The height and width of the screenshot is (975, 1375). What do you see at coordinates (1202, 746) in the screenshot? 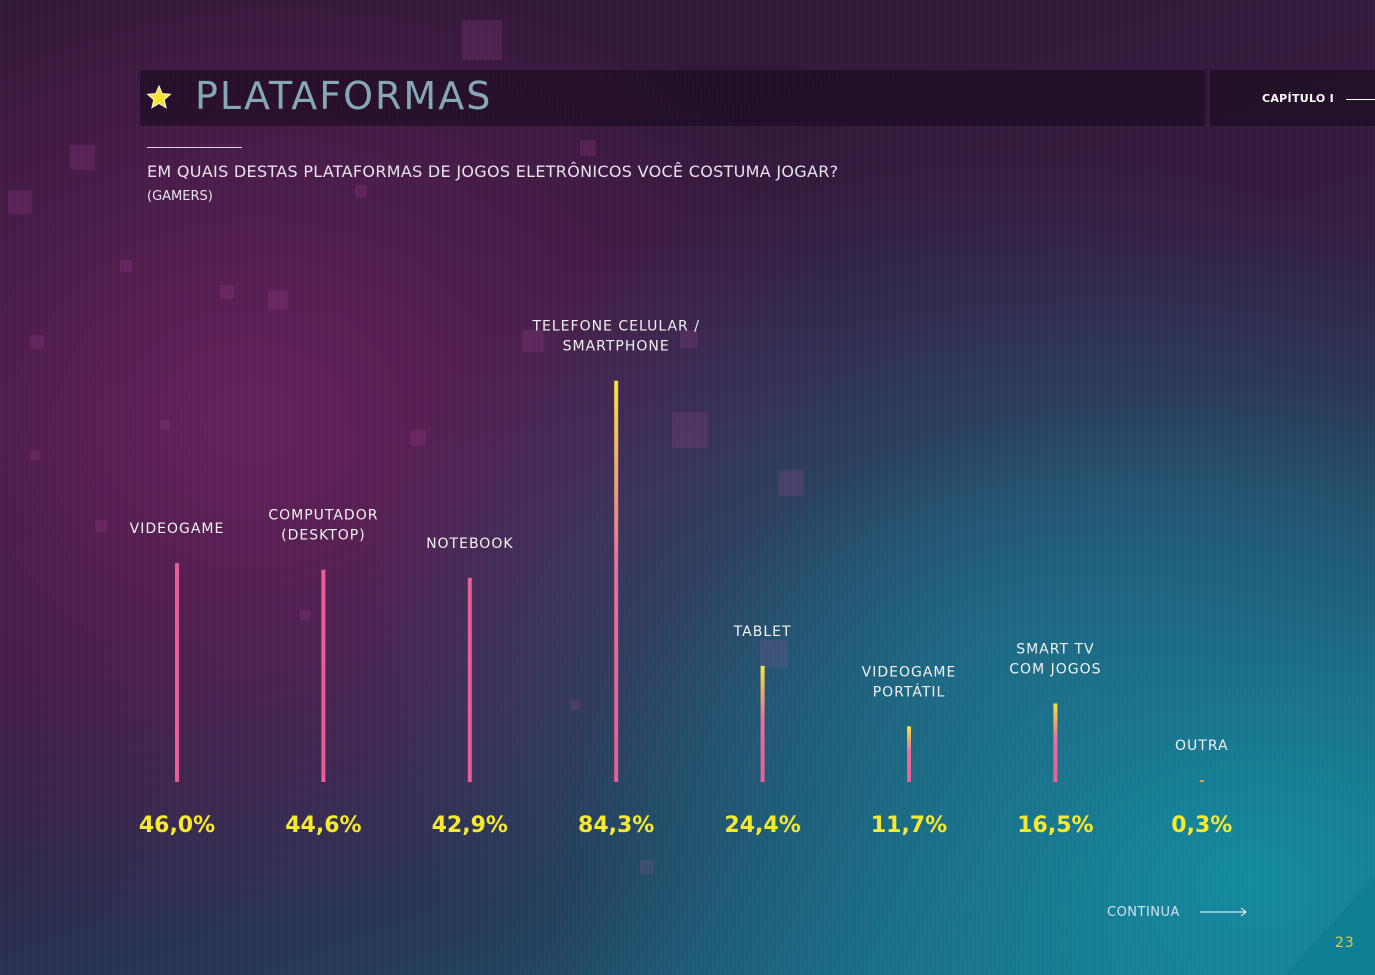
I see `category-label: OUTRA` at bounding box center [1202, 746].